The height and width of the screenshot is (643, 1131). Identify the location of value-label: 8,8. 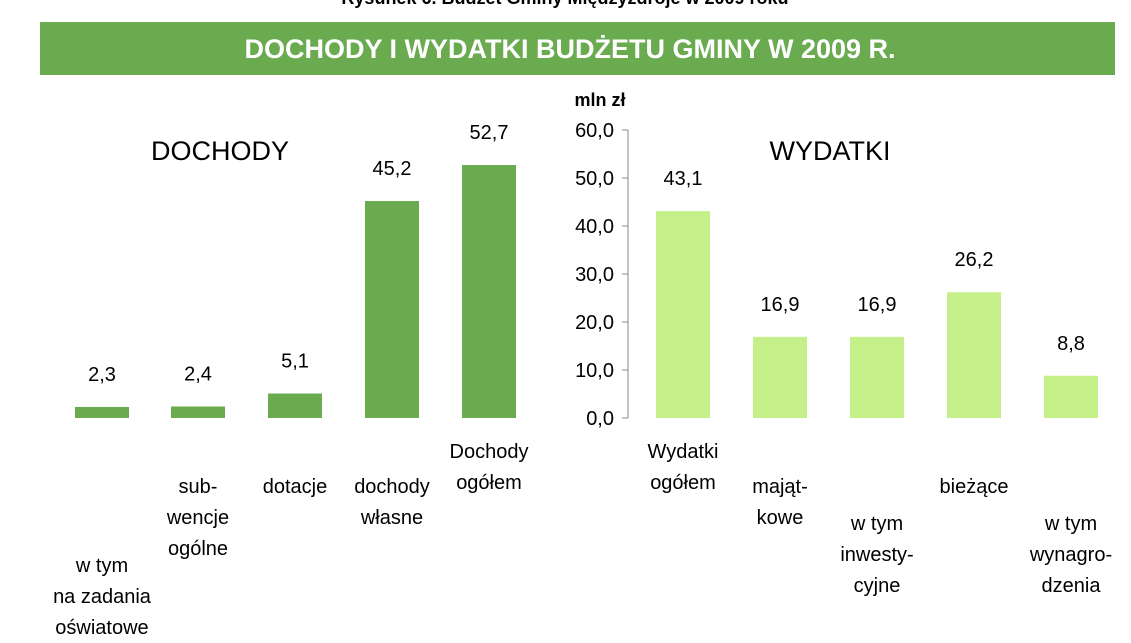
(1071, 344).